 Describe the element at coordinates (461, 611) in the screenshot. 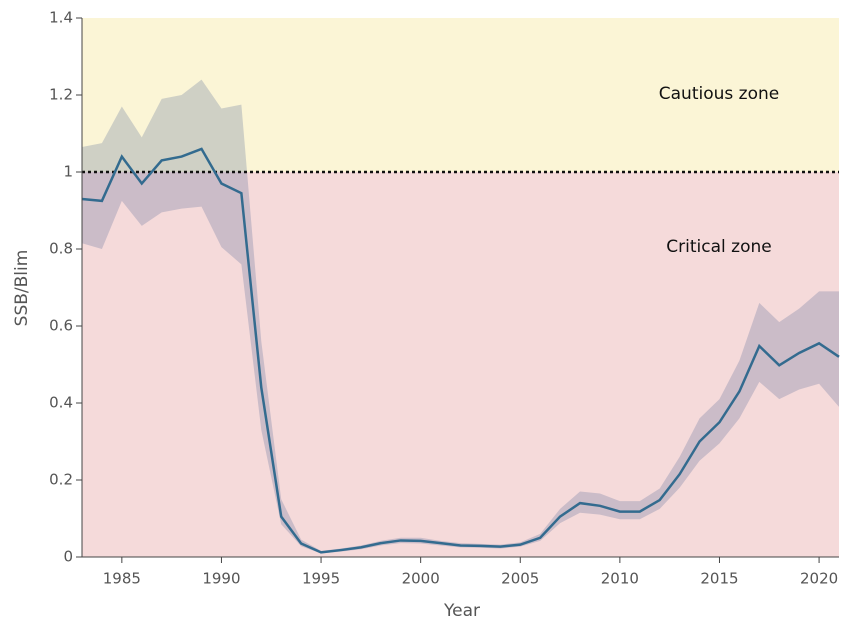

I see `x-axis-label: Year` at that location.